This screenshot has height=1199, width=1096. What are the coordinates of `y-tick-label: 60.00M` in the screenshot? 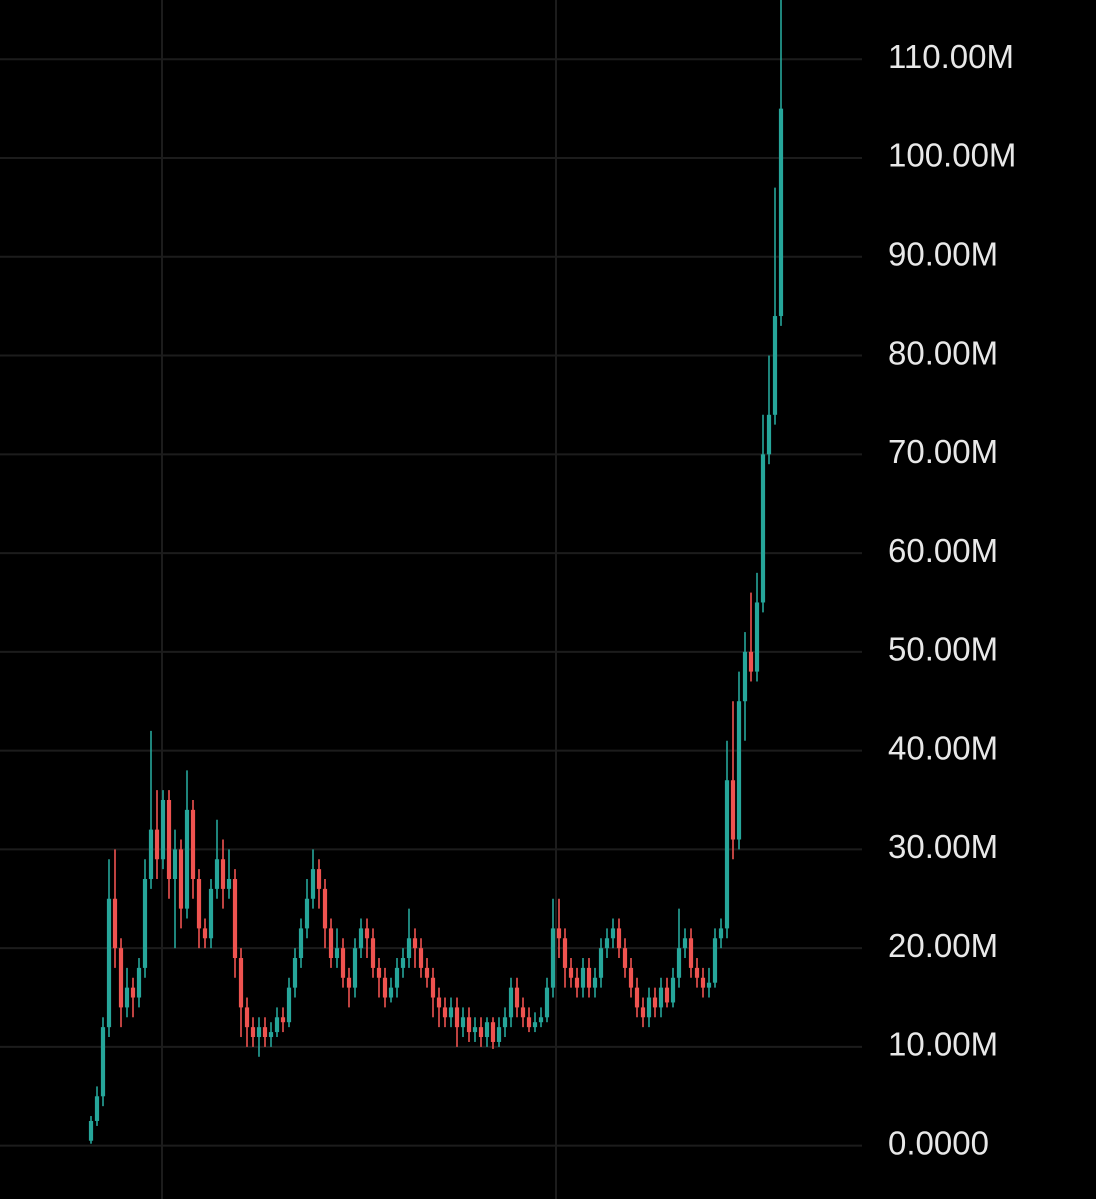 It's located at (943, 550).